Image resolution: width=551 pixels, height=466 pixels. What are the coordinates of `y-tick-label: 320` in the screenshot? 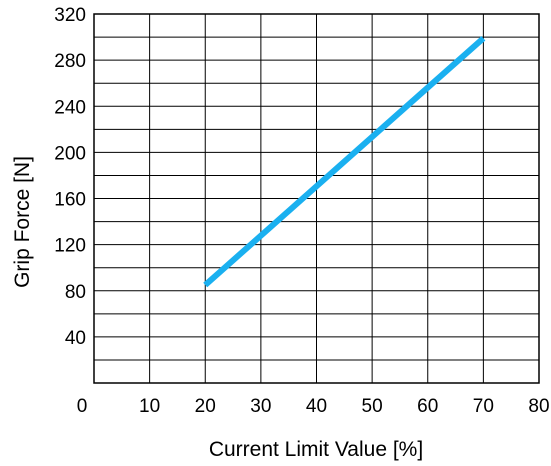 It's located at (70, 15).